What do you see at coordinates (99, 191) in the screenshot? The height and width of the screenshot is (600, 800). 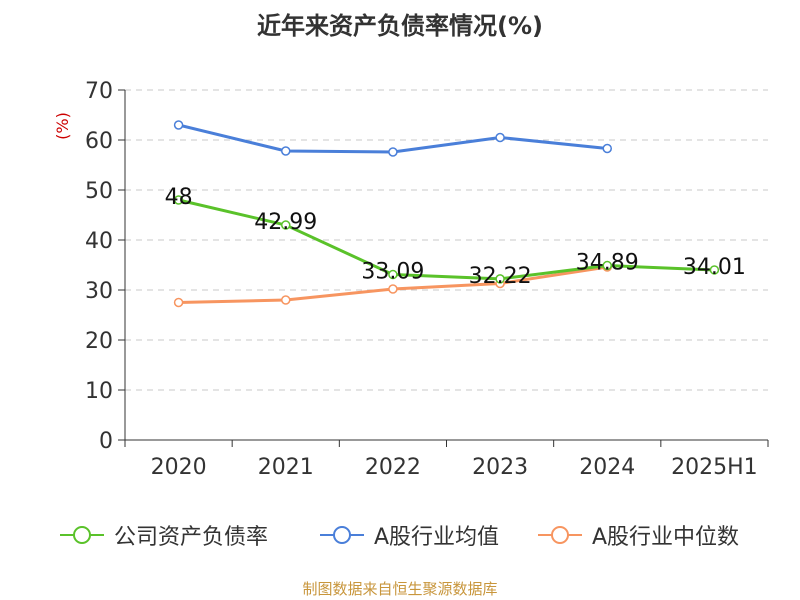 I see `y-tick-label: 50` at bounding box center [99, 191].